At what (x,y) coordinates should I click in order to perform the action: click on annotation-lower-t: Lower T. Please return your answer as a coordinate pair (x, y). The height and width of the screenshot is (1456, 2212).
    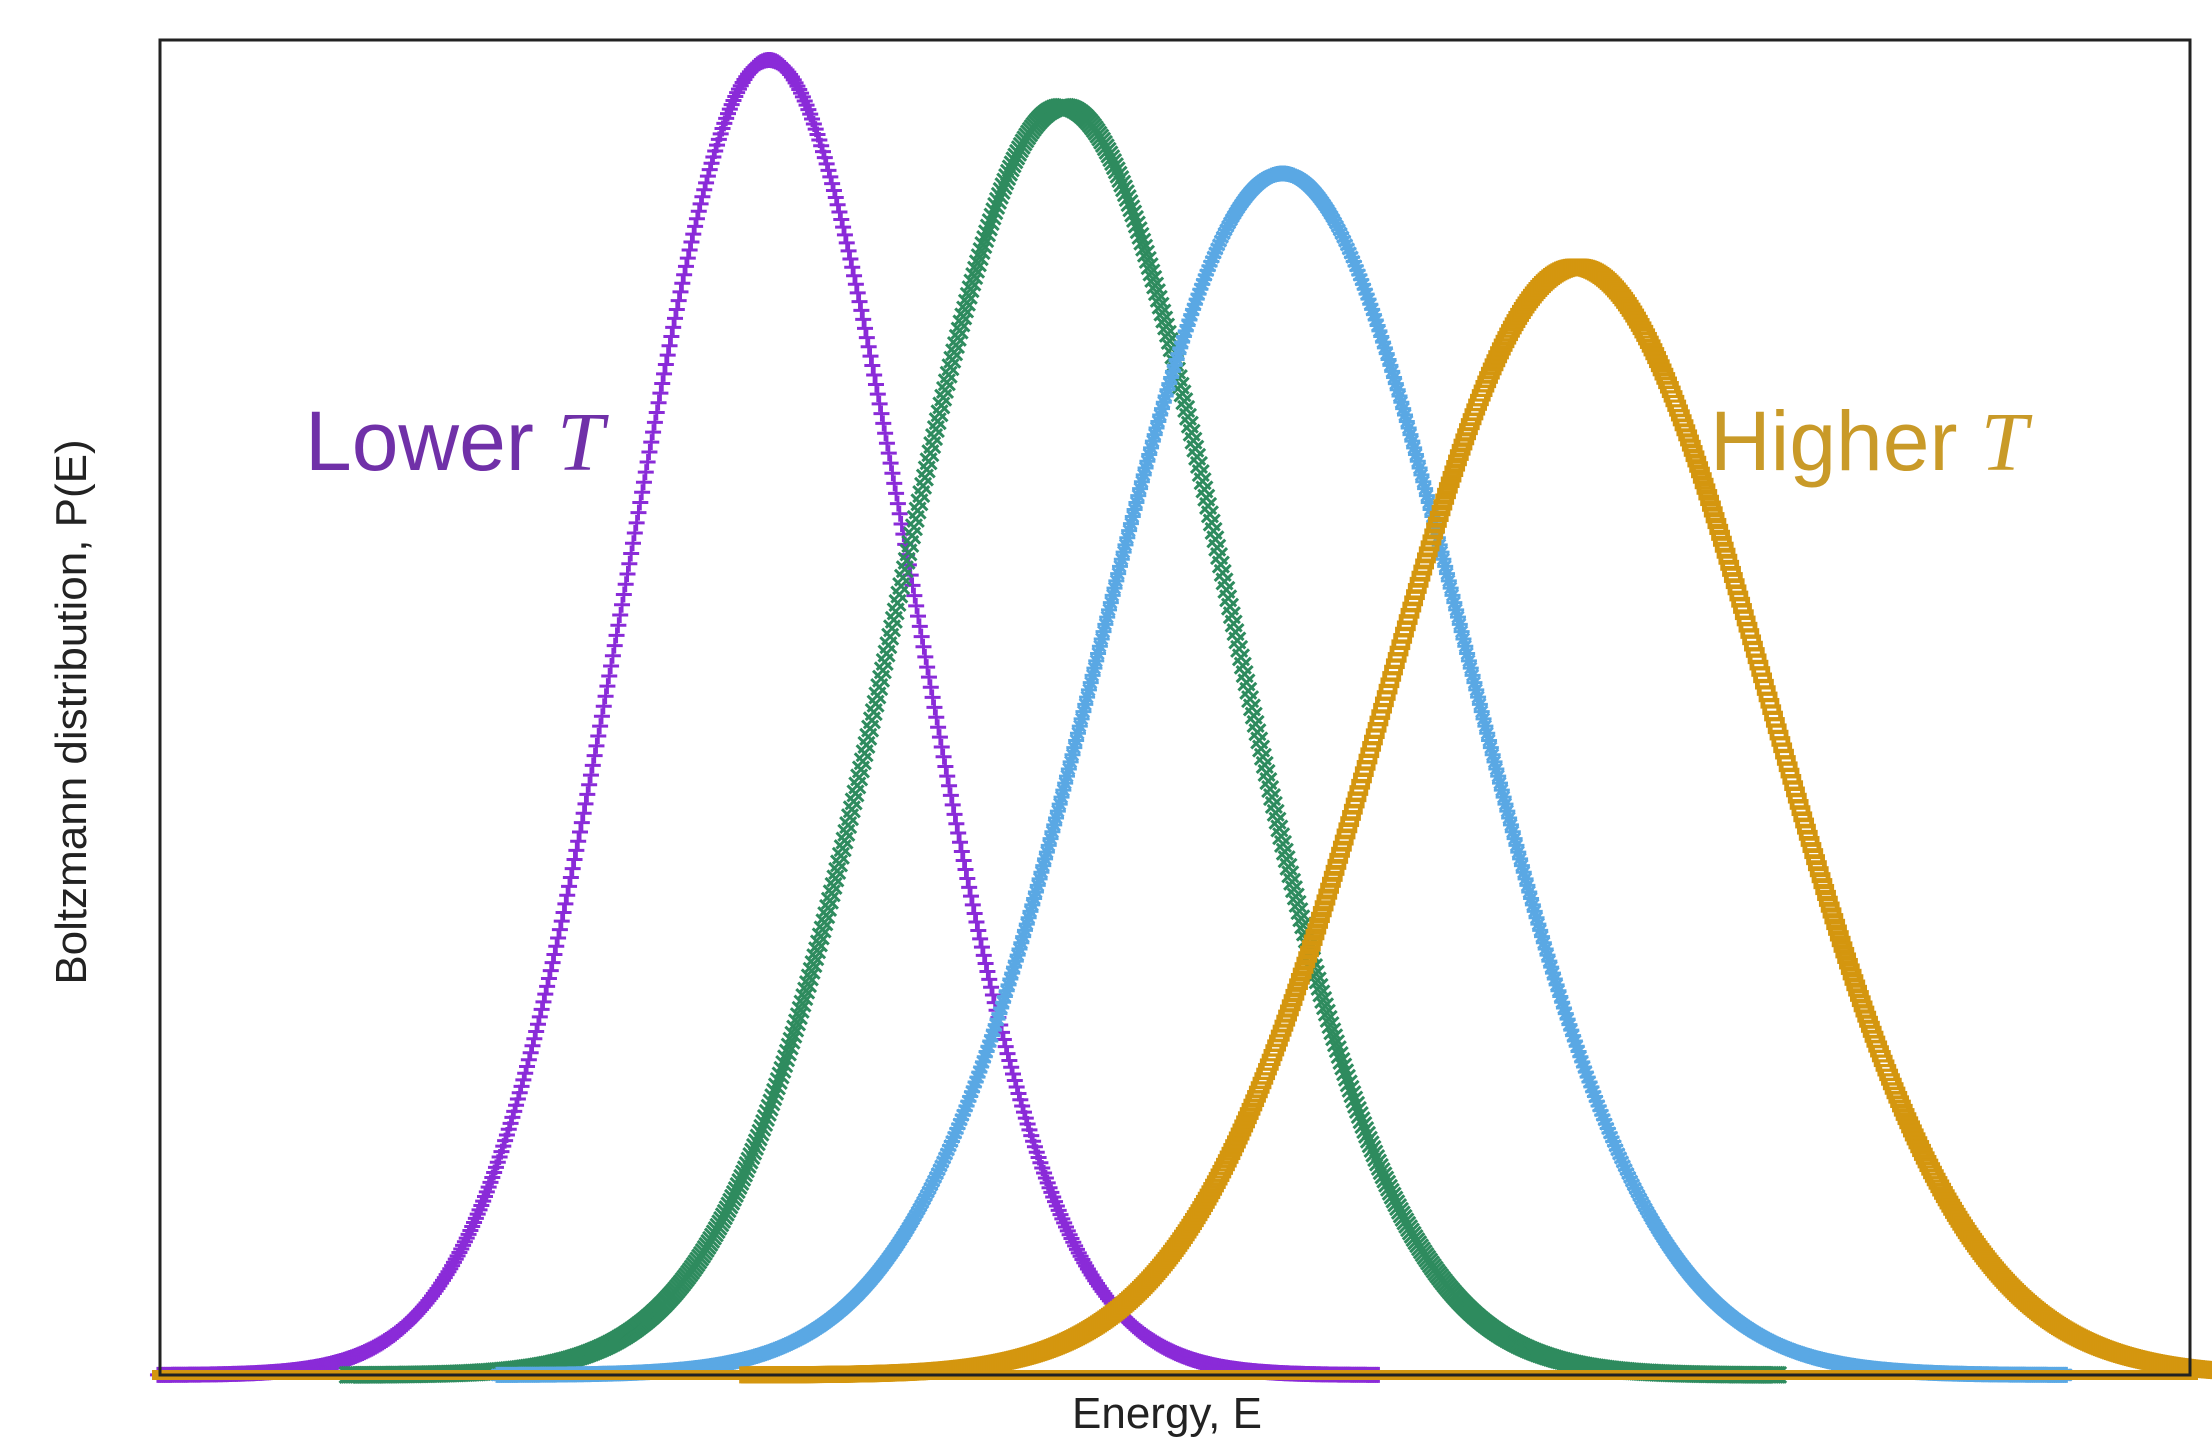
    Looking at the image, I should click on (457, 441).